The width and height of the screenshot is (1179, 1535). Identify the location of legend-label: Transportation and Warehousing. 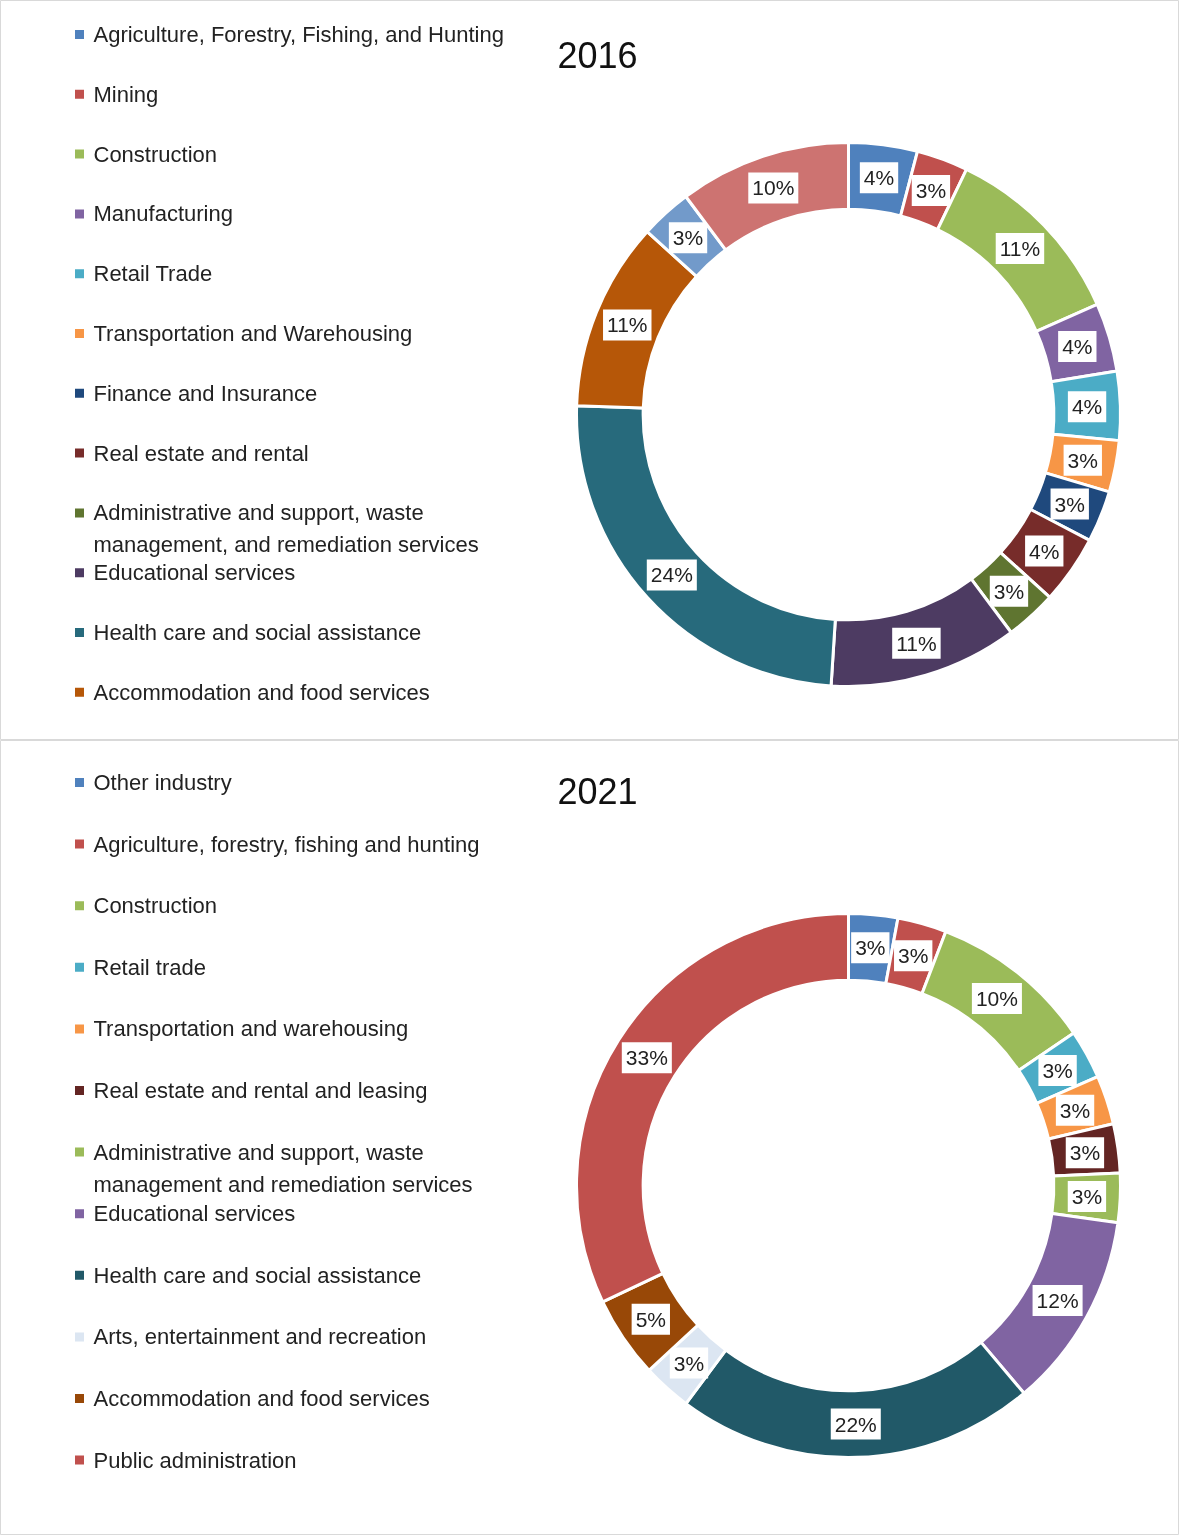
(253, 333).